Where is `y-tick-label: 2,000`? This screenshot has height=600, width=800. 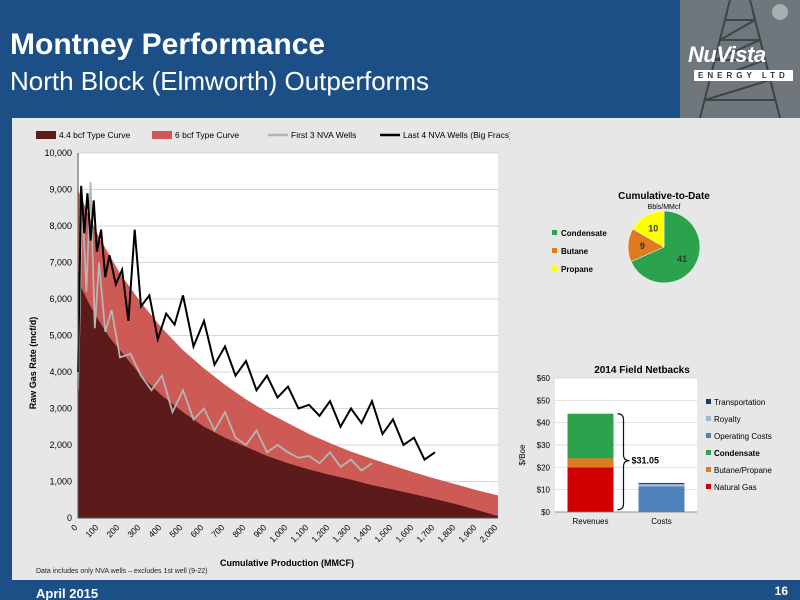 y-tick-label: 2,000 is located at coordinates (60, 445).